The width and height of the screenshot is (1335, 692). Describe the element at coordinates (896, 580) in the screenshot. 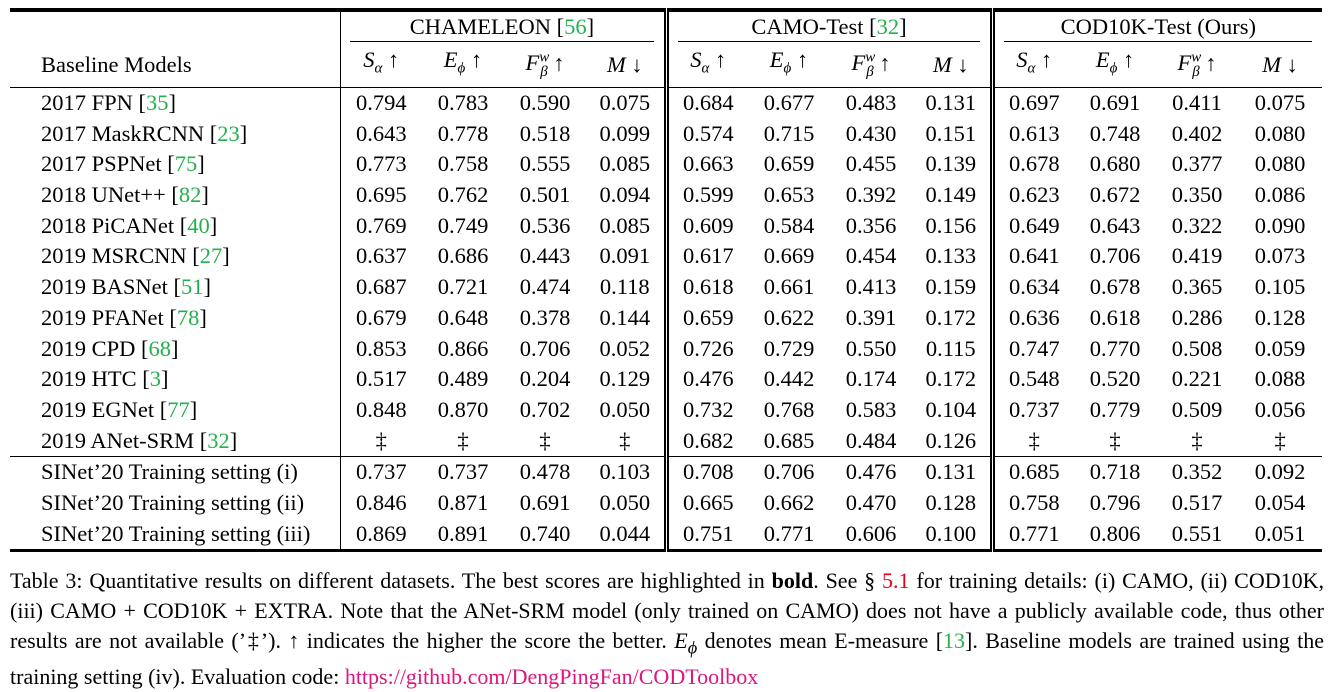

I see `section-link: 5.1` at that location.